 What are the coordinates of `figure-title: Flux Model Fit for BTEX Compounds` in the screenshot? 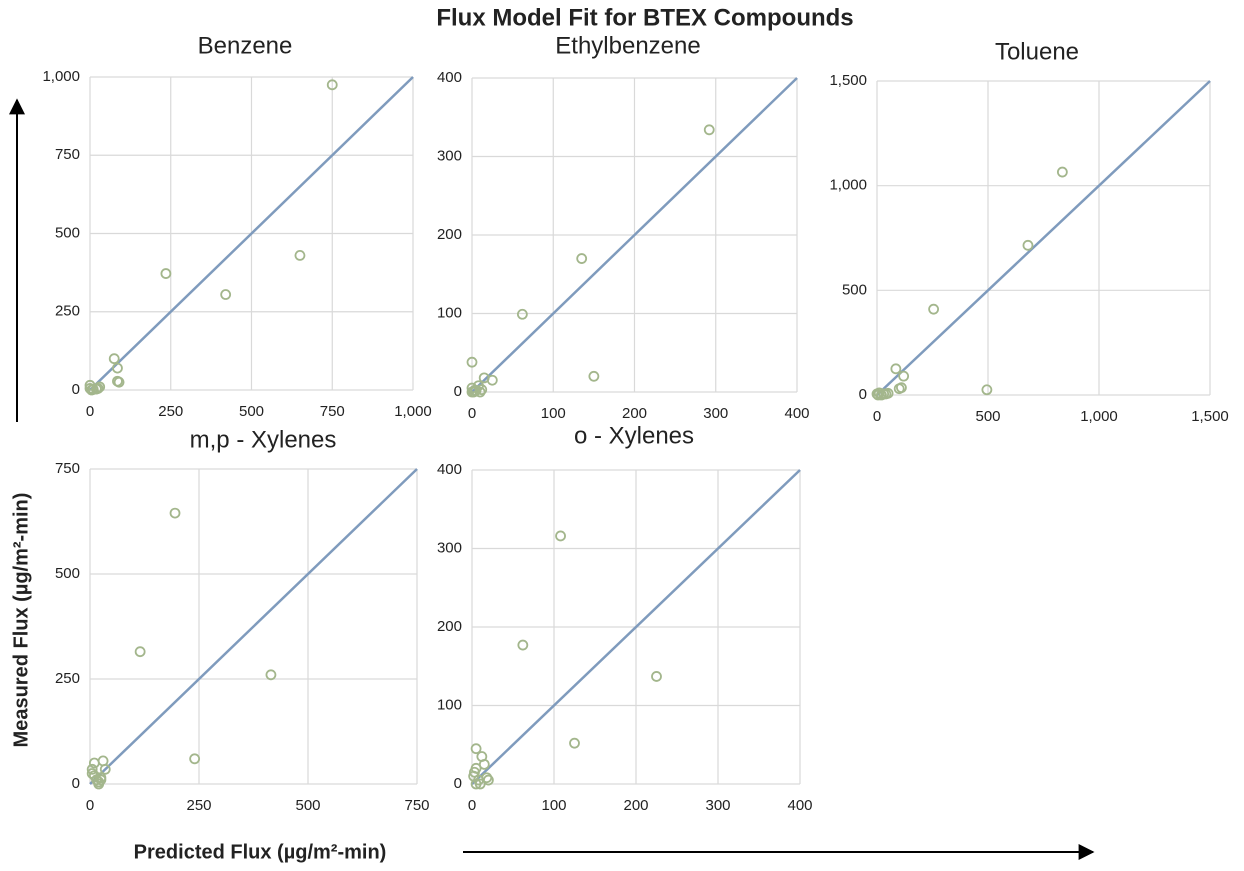 It's located at (644, 17).